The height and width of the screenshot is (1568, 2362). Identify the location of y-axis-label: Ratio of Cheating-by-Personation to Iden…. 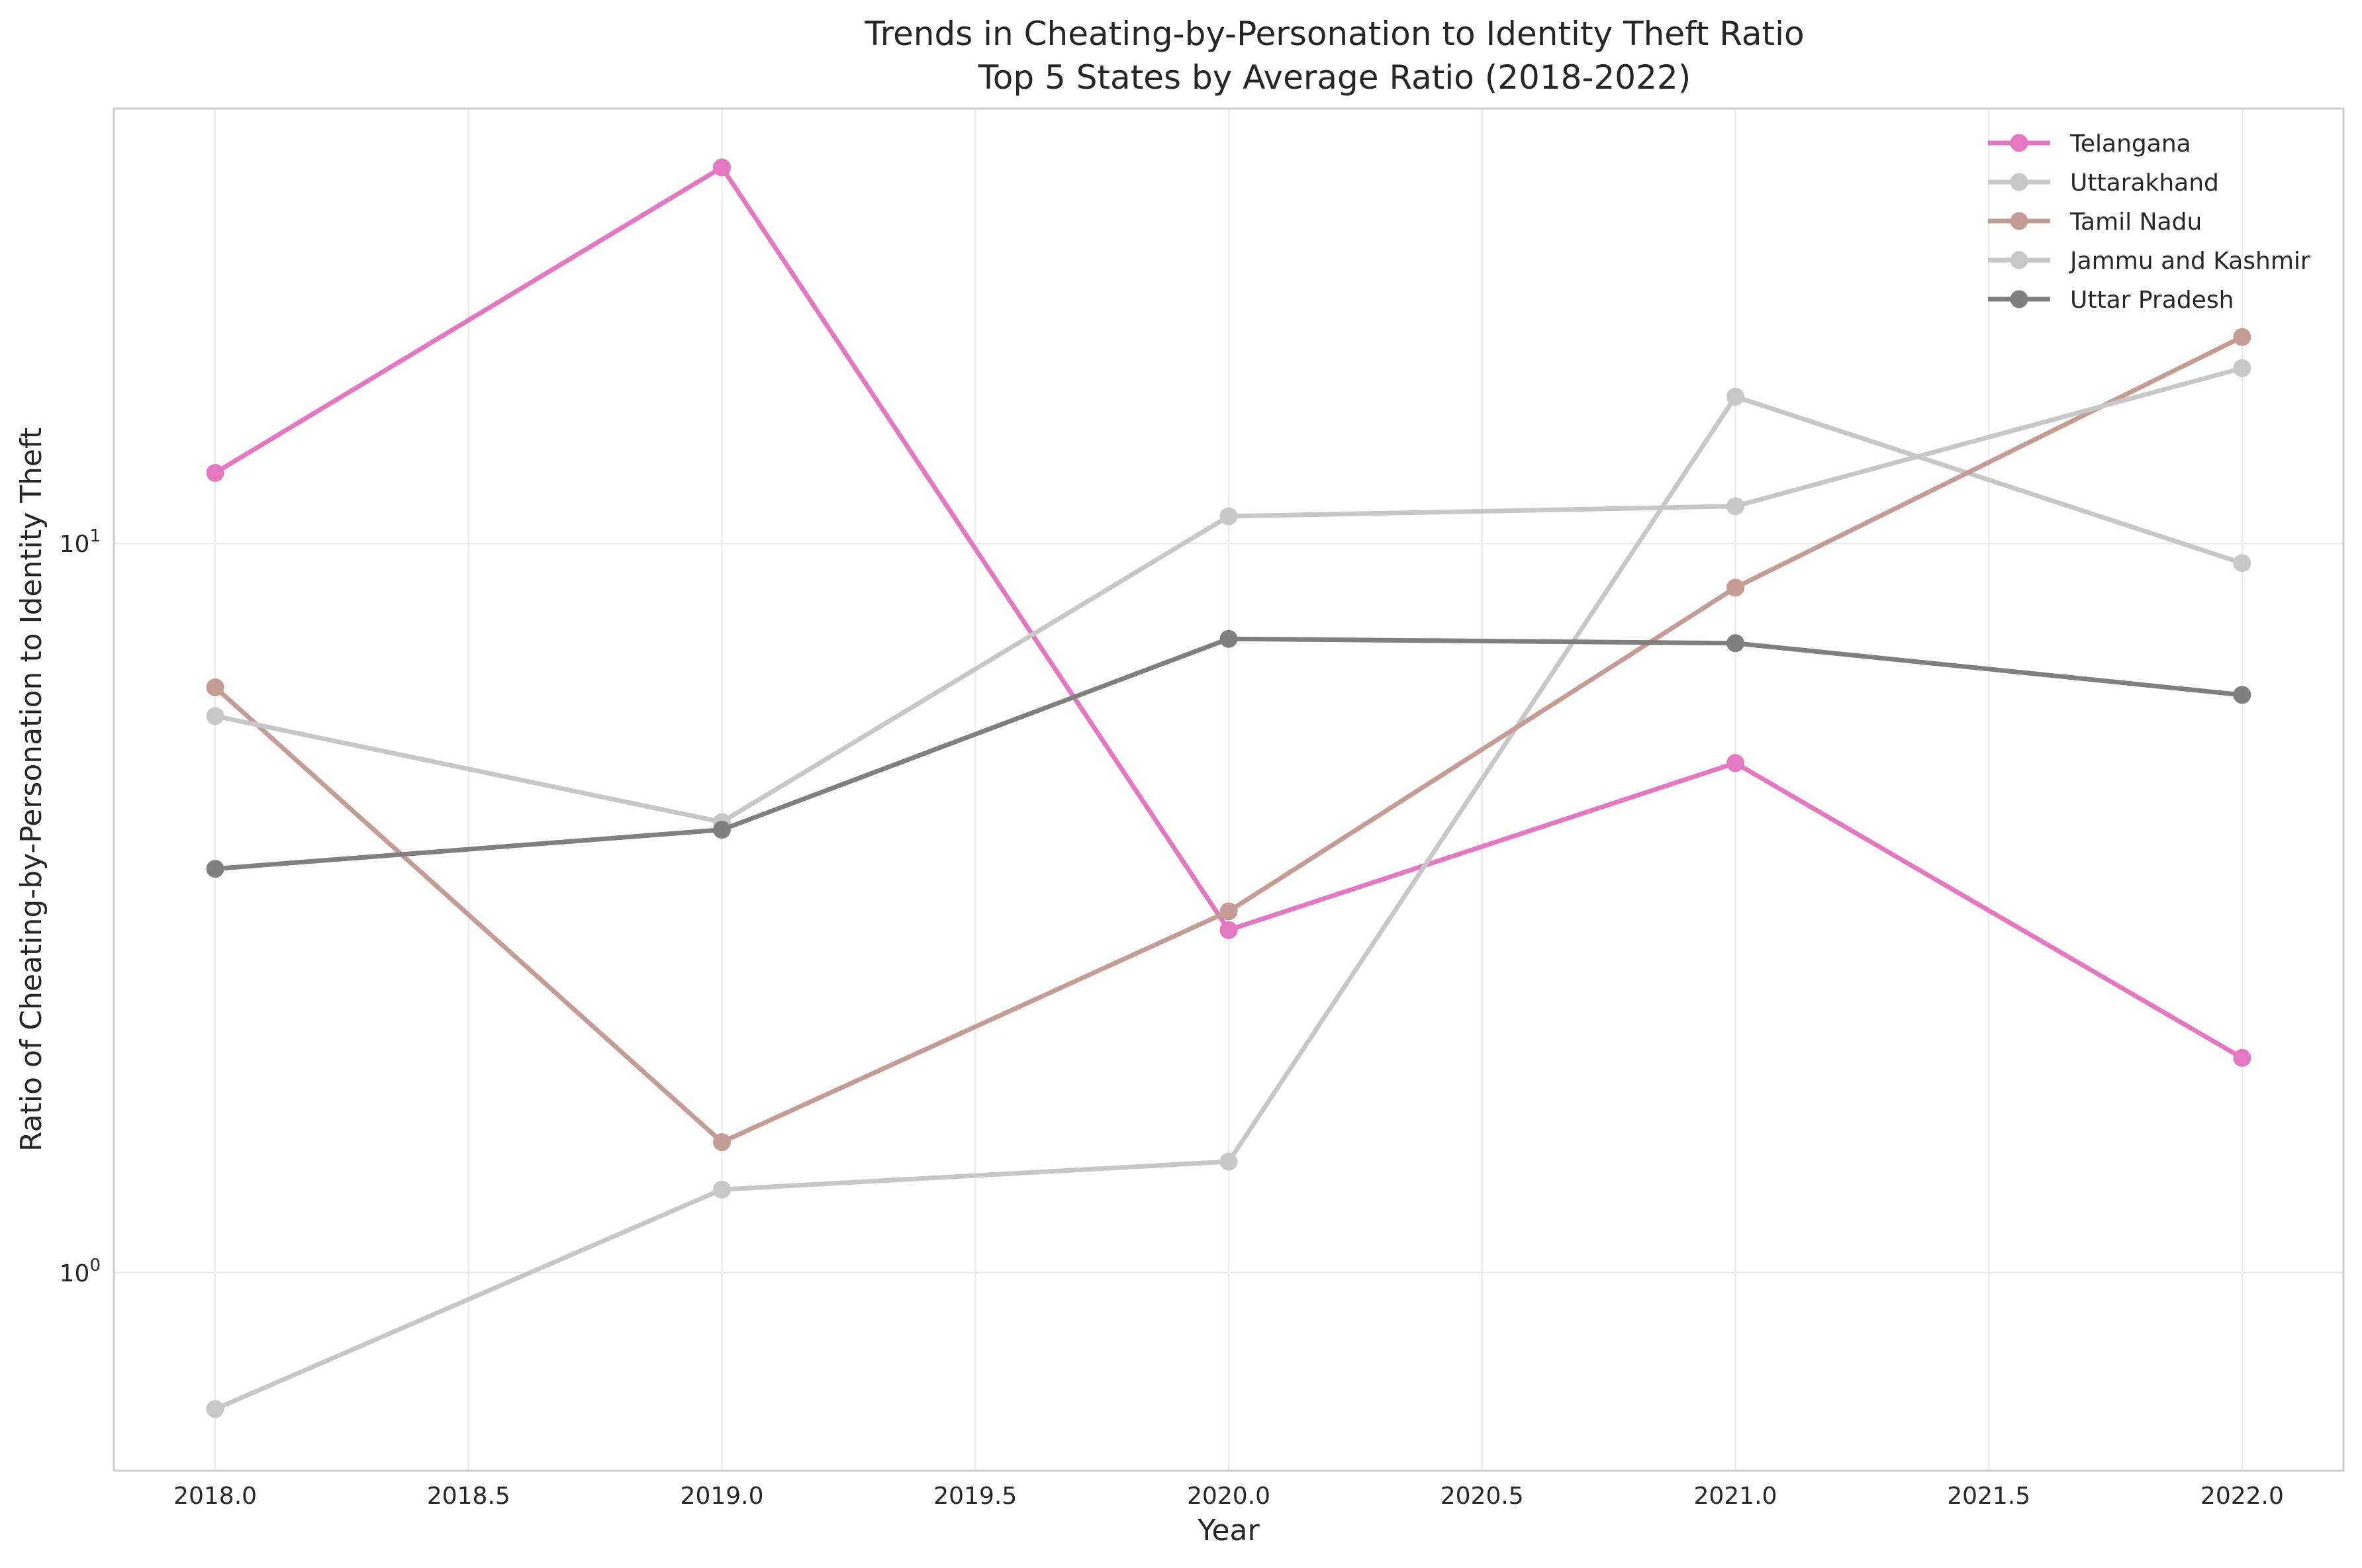
(32, 790).